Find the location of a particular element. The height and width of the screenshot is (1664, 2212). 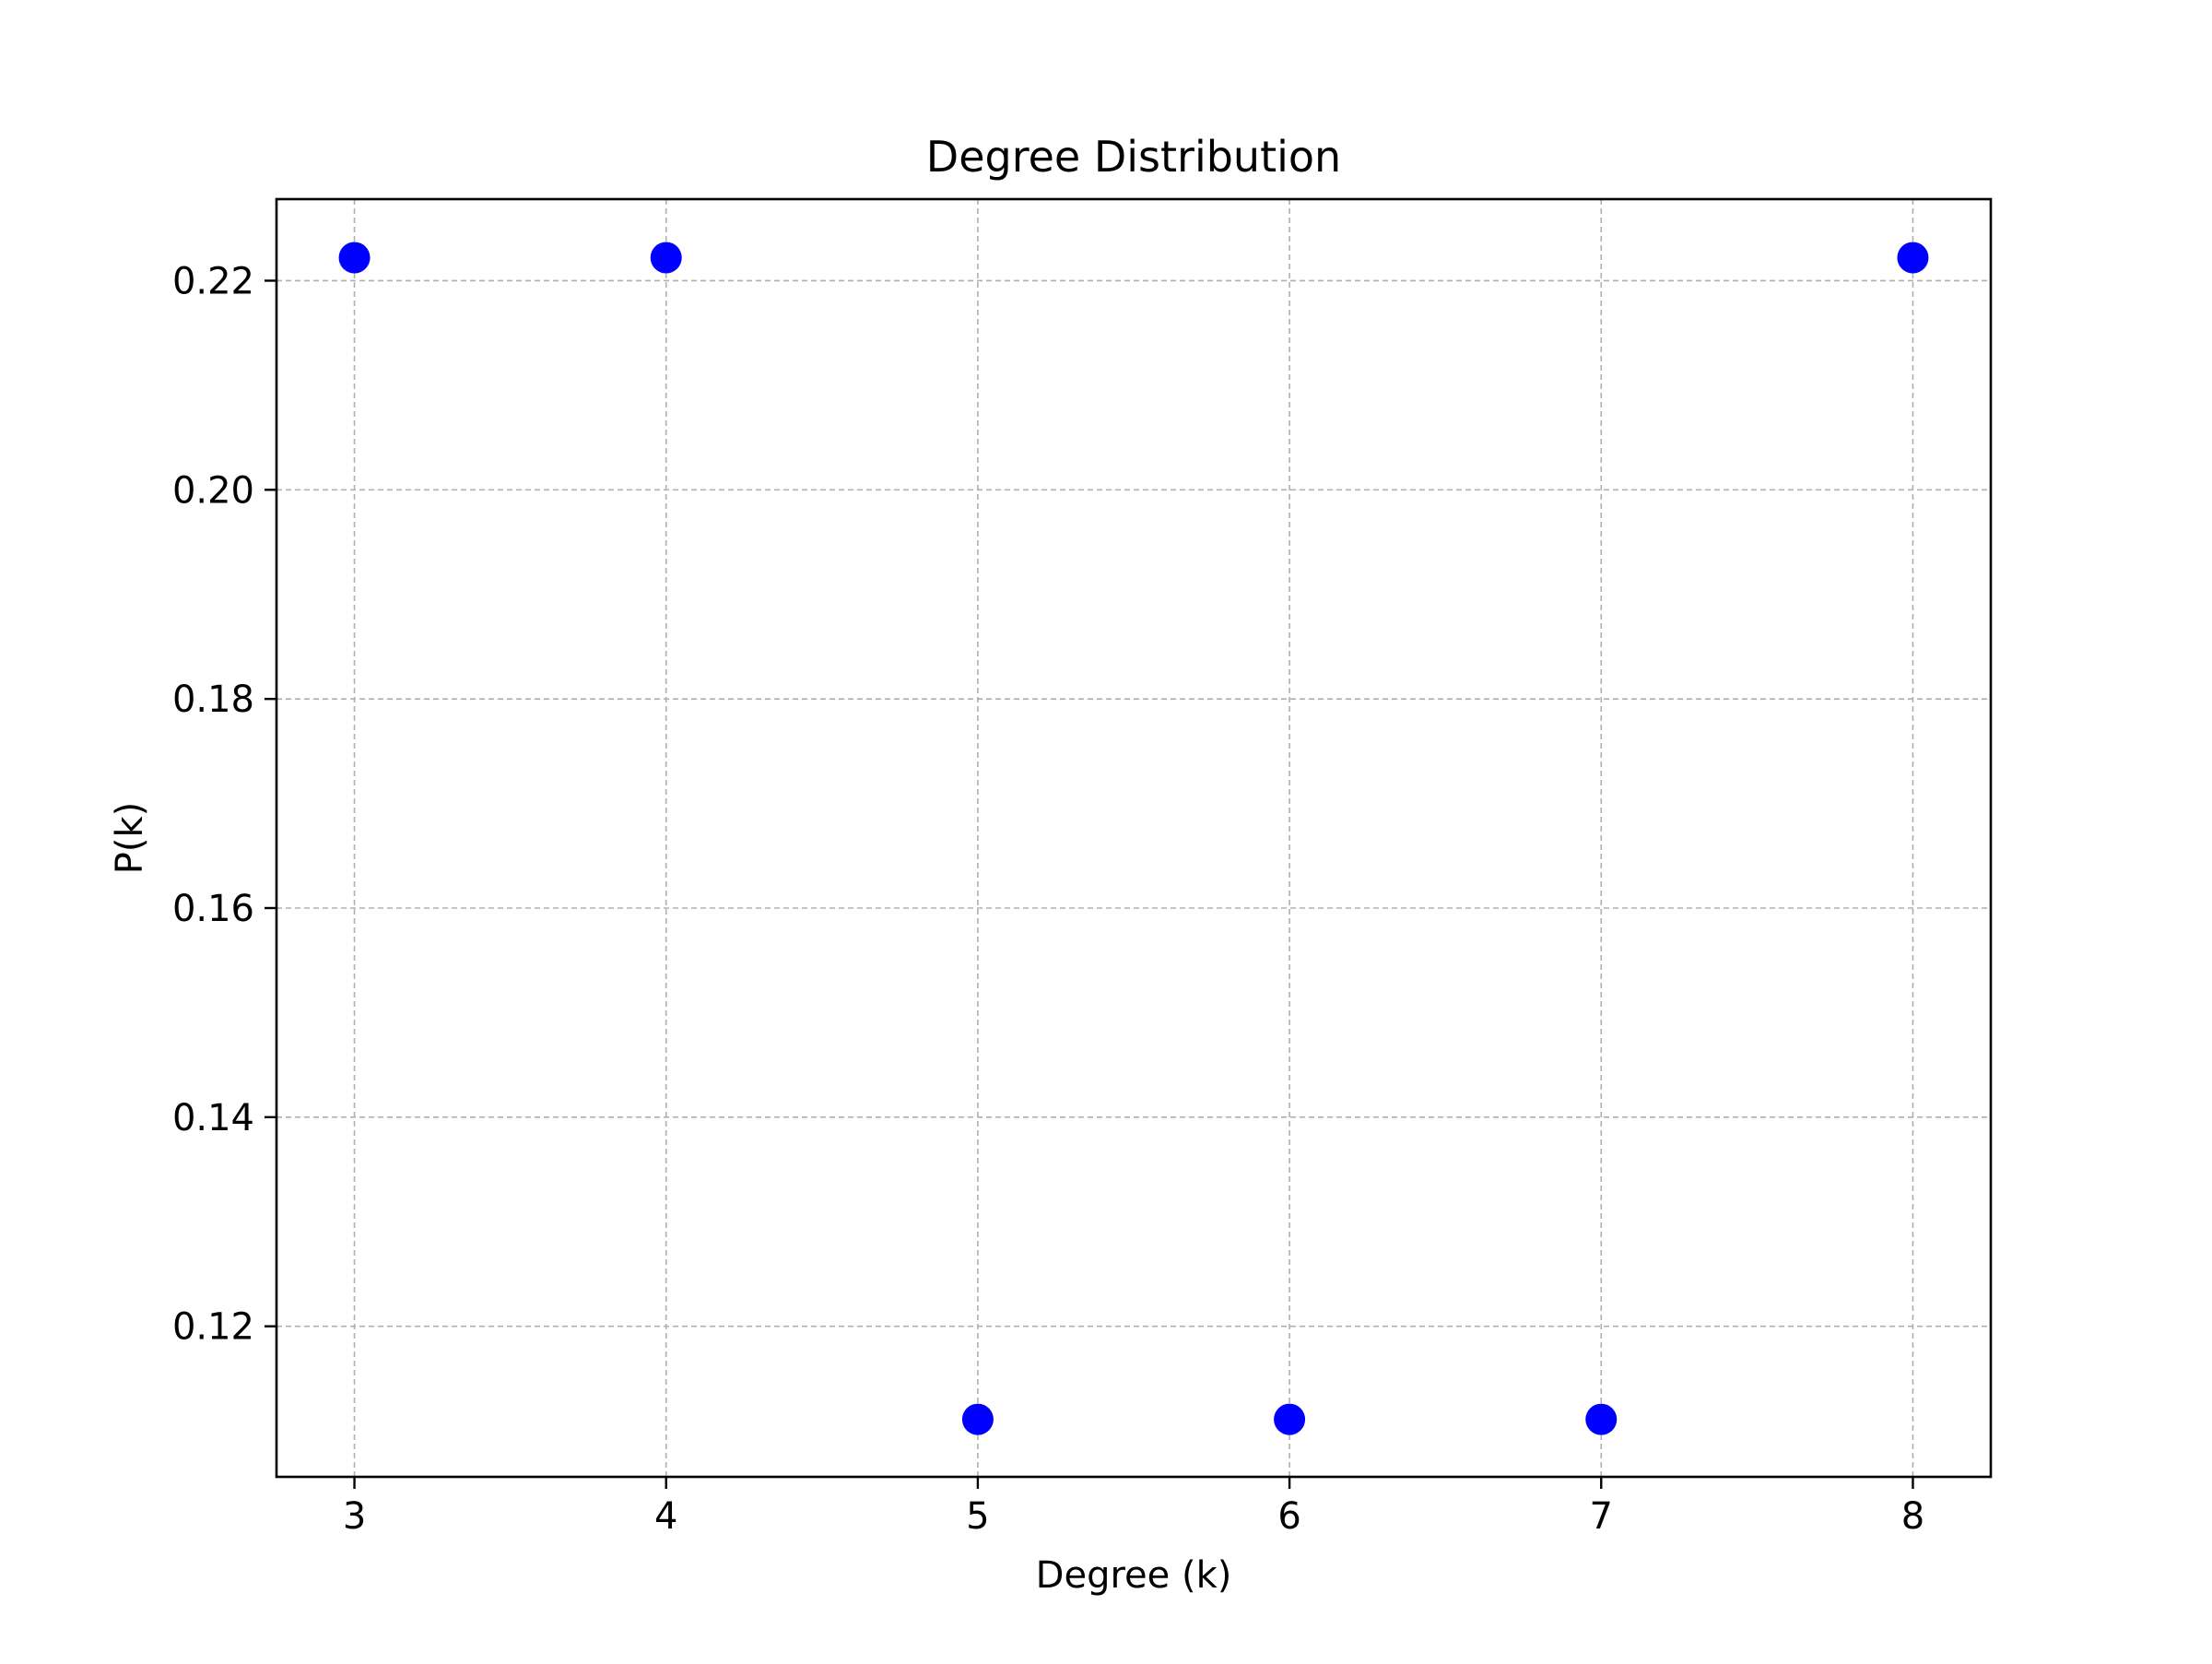

x-tick-label: 8 is located at coordinates (1912, 1516).